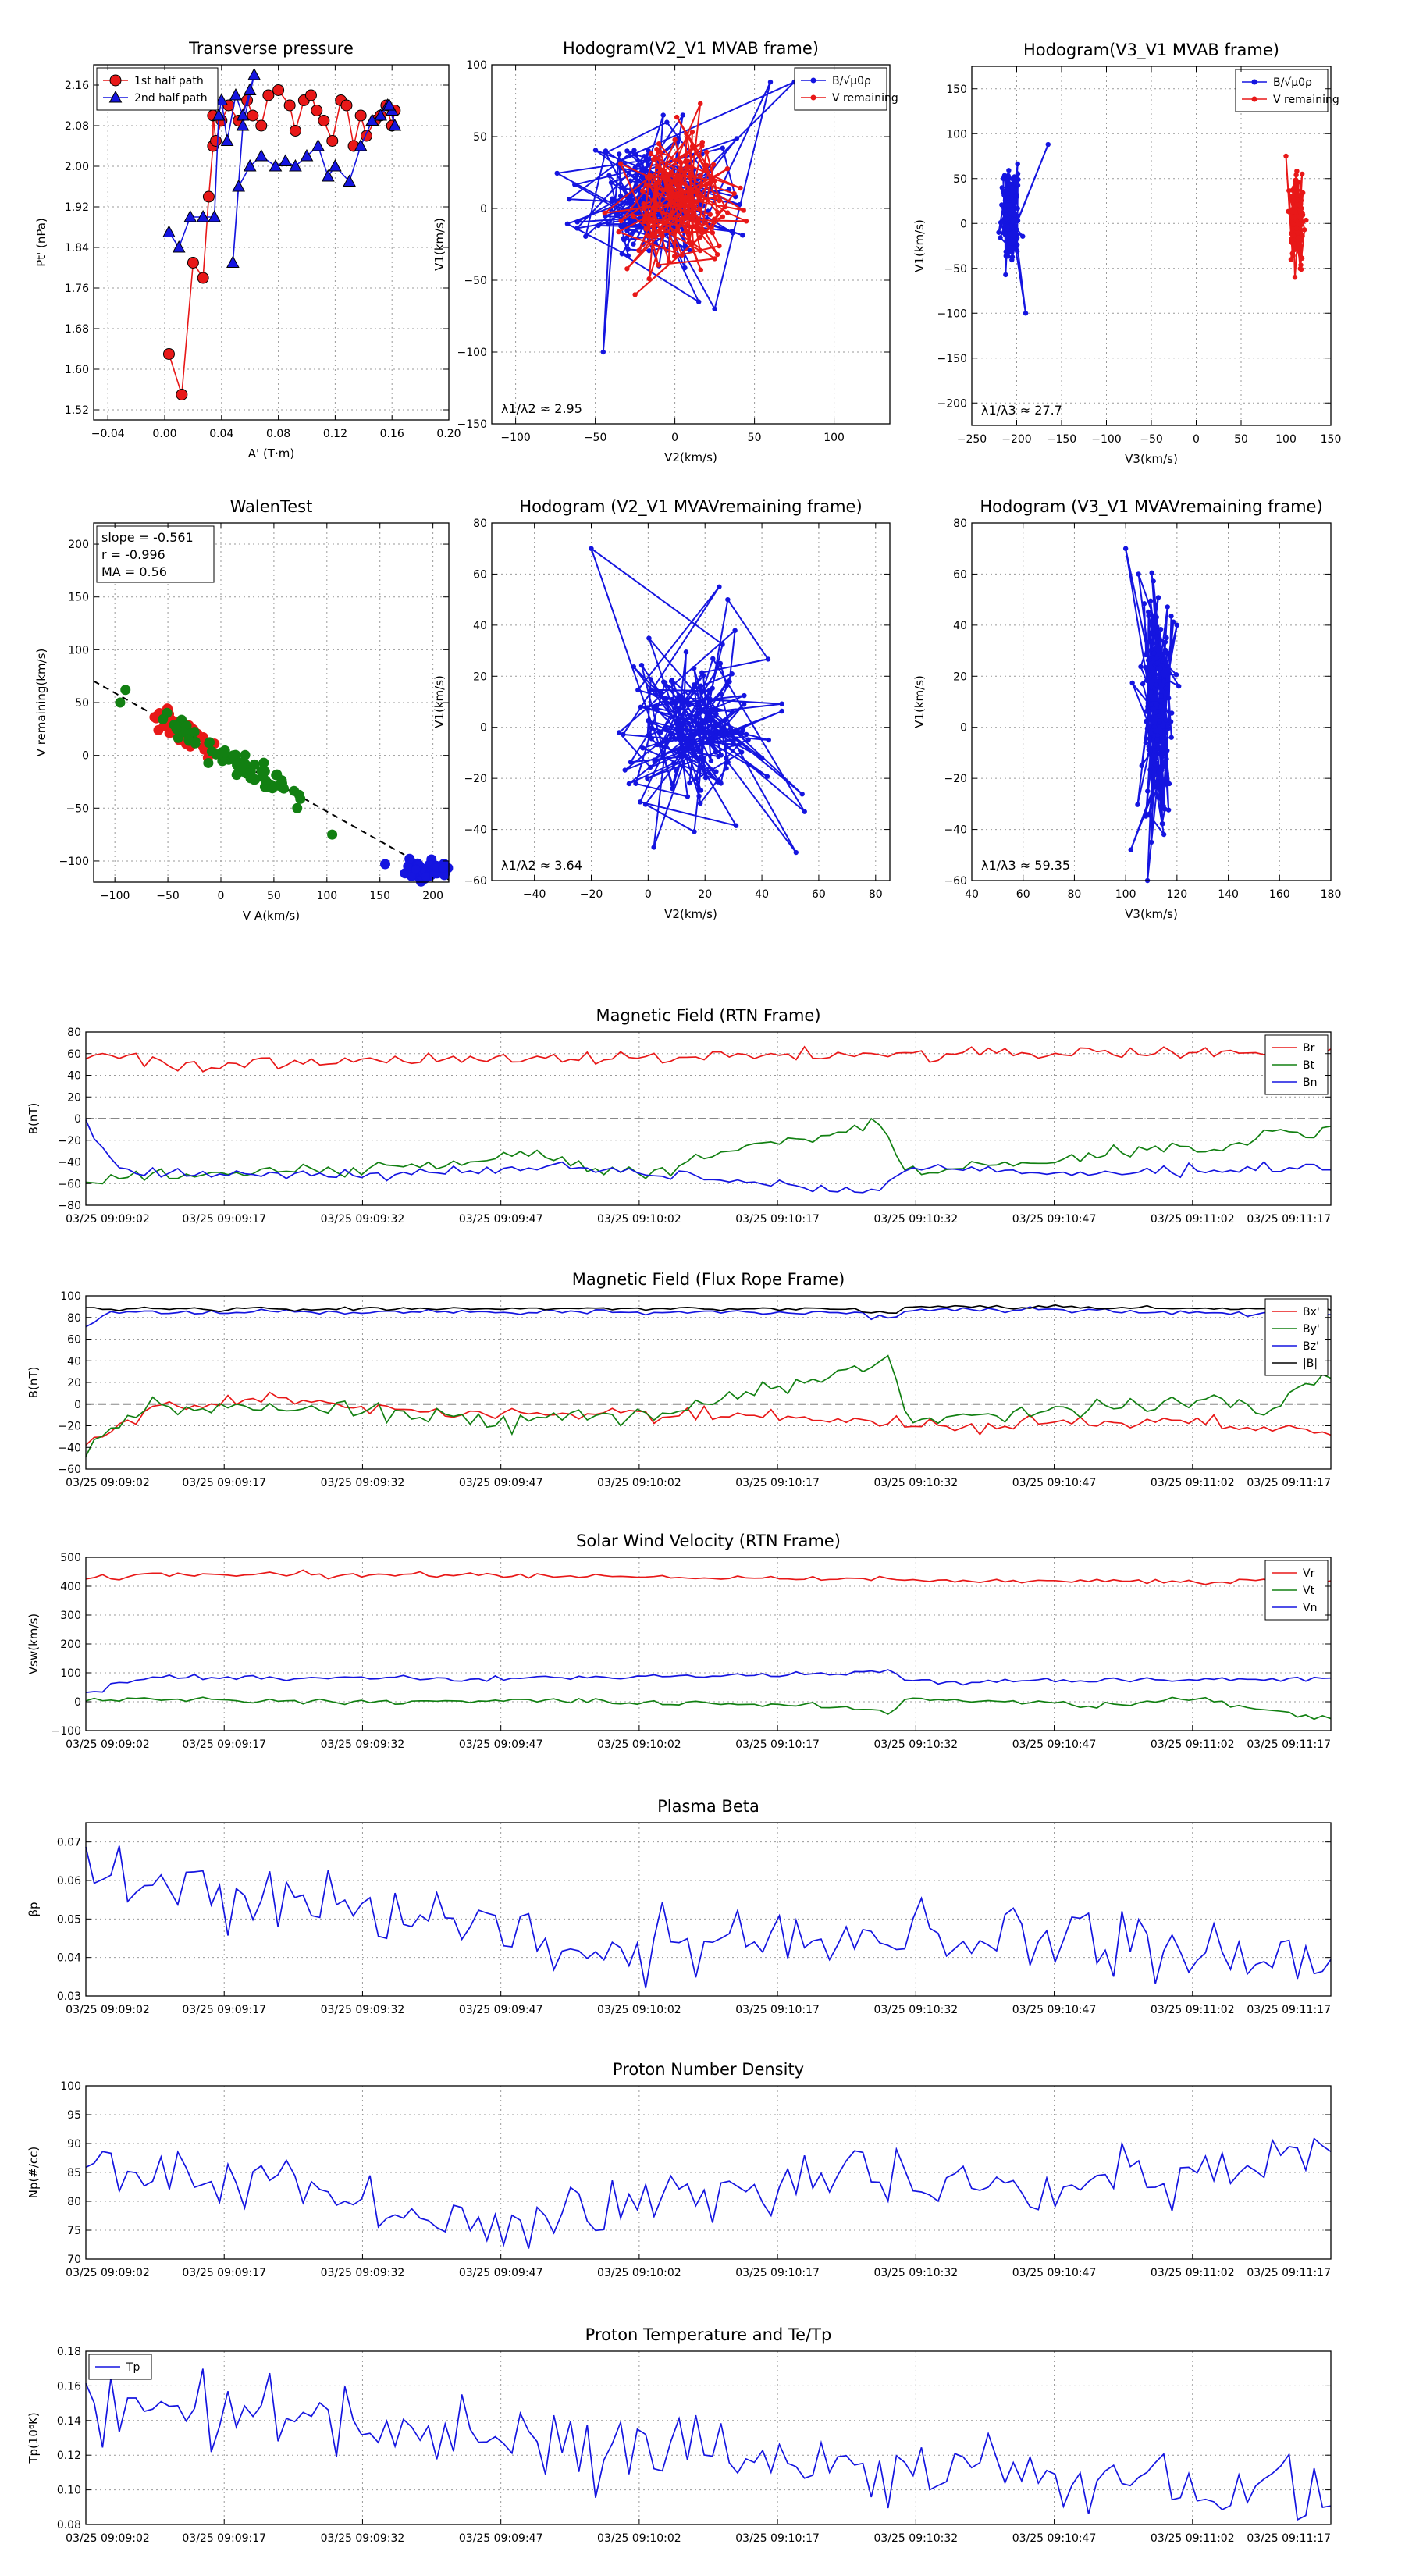 The height and width of the screenshot is (2576, 1405). I want to click on stat-text: r = -0.996, so click(133, 554).